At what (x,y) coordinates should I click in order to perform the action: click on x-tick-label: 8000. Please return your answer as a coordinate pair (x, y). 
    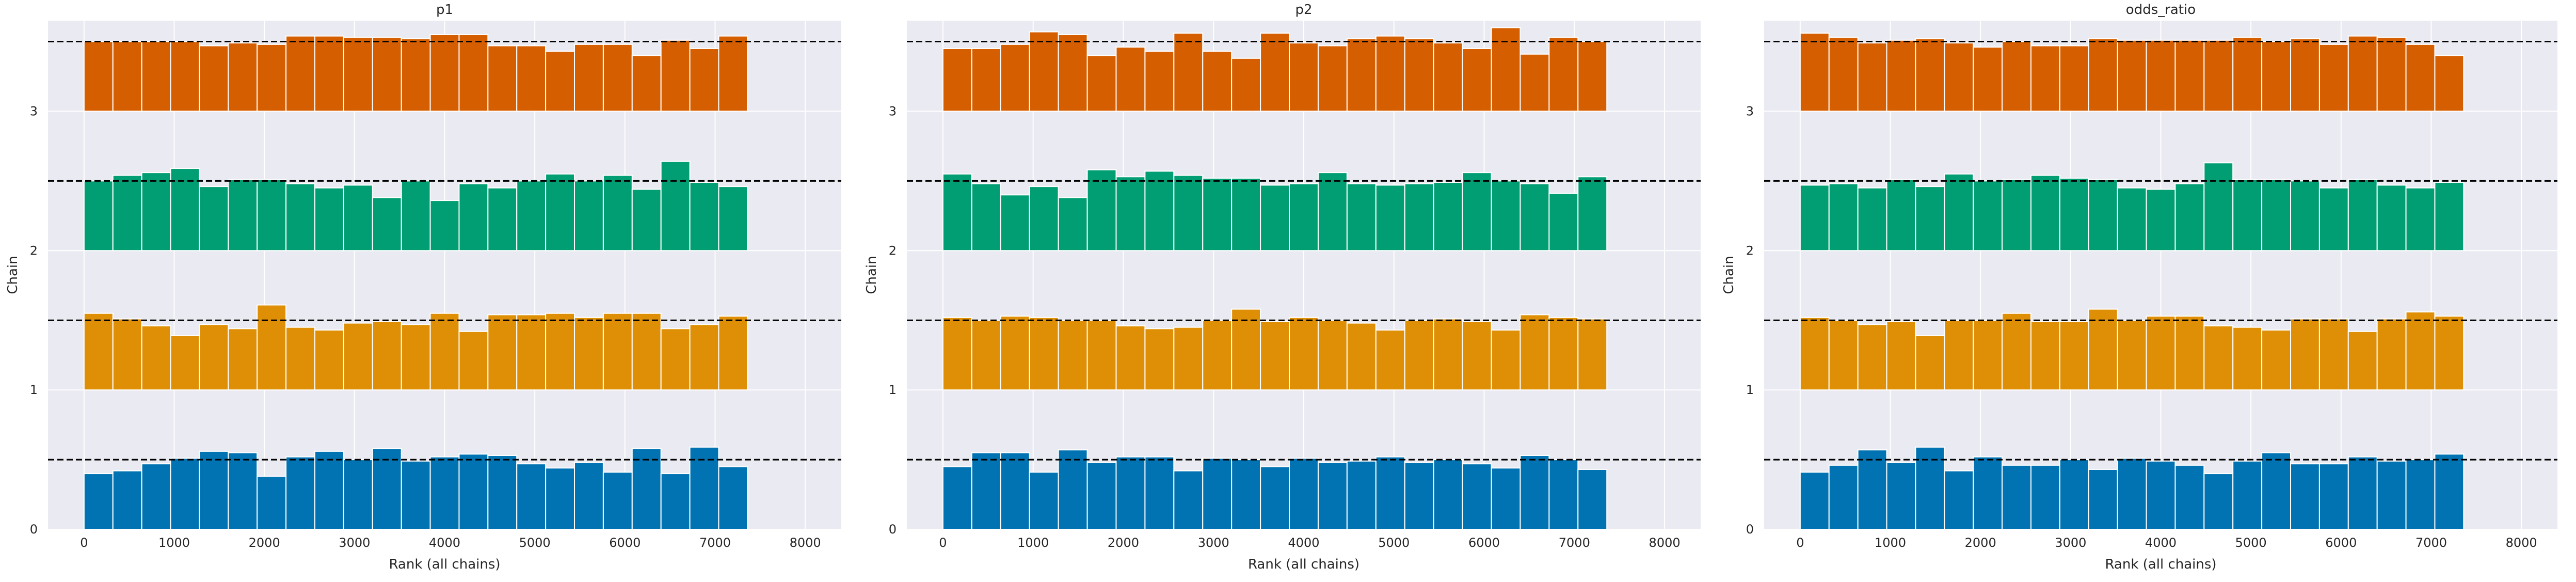
    Looking at the image, I should click on (1665, 543).